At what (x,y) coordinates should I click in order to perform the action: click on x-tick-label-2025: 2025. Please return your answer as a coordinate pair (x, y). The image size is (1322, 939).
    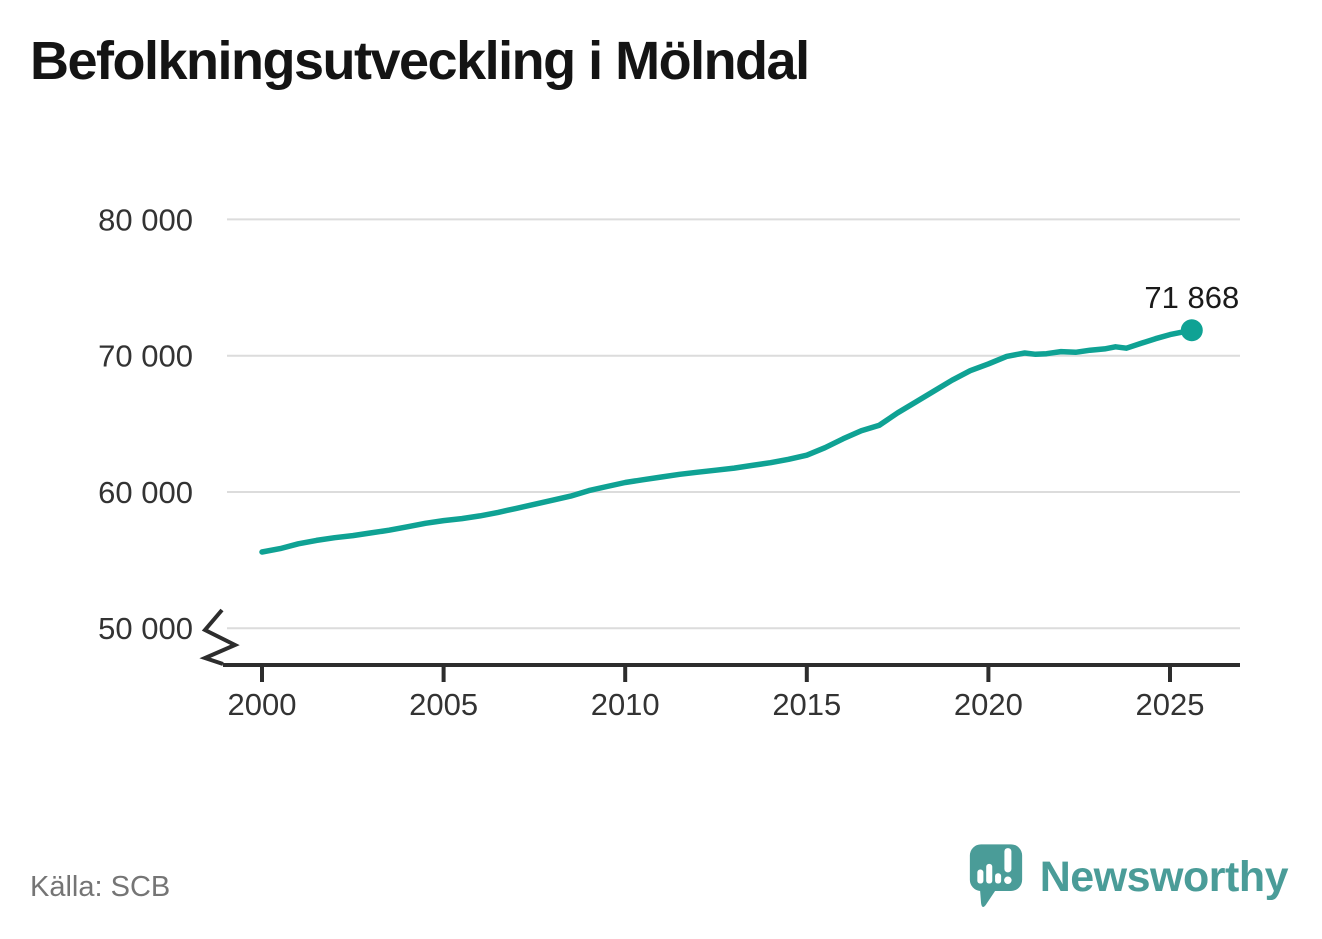
    Looking at the image, I should click on (1170, 704).